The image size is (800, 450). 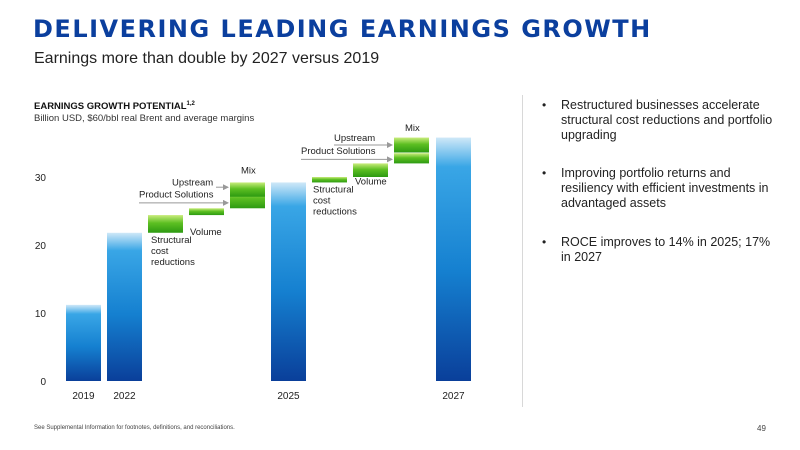 What do you see at coordinates (288, 396) in the screenshot?
I see `x-tick-label: 2025` at bounding box center [288, 396].